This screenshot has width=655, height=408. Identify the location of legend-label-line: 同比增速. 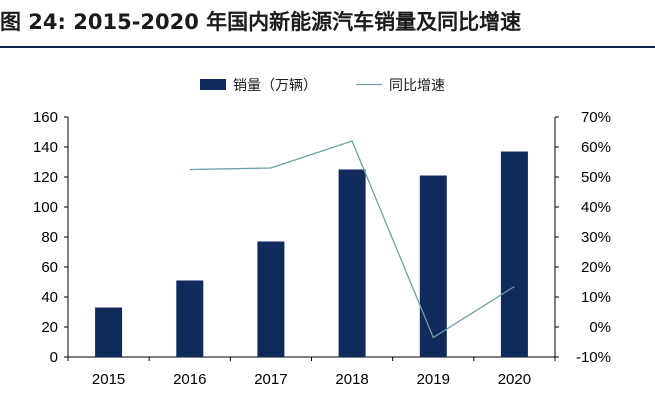
(417, 86).